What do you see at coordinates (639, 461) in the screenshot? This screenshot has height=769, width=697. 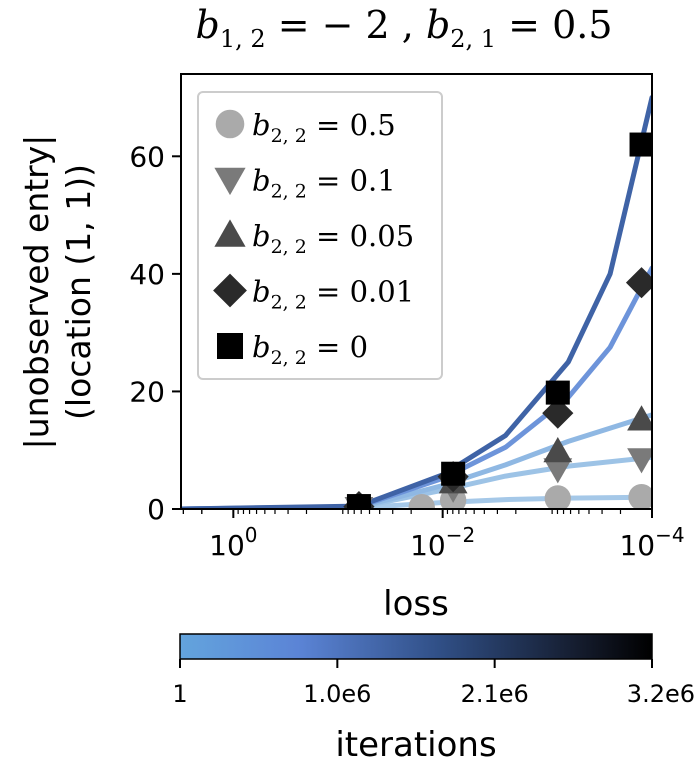 I see `marker-b22_0.1-3` at bounding box center [639, 461].